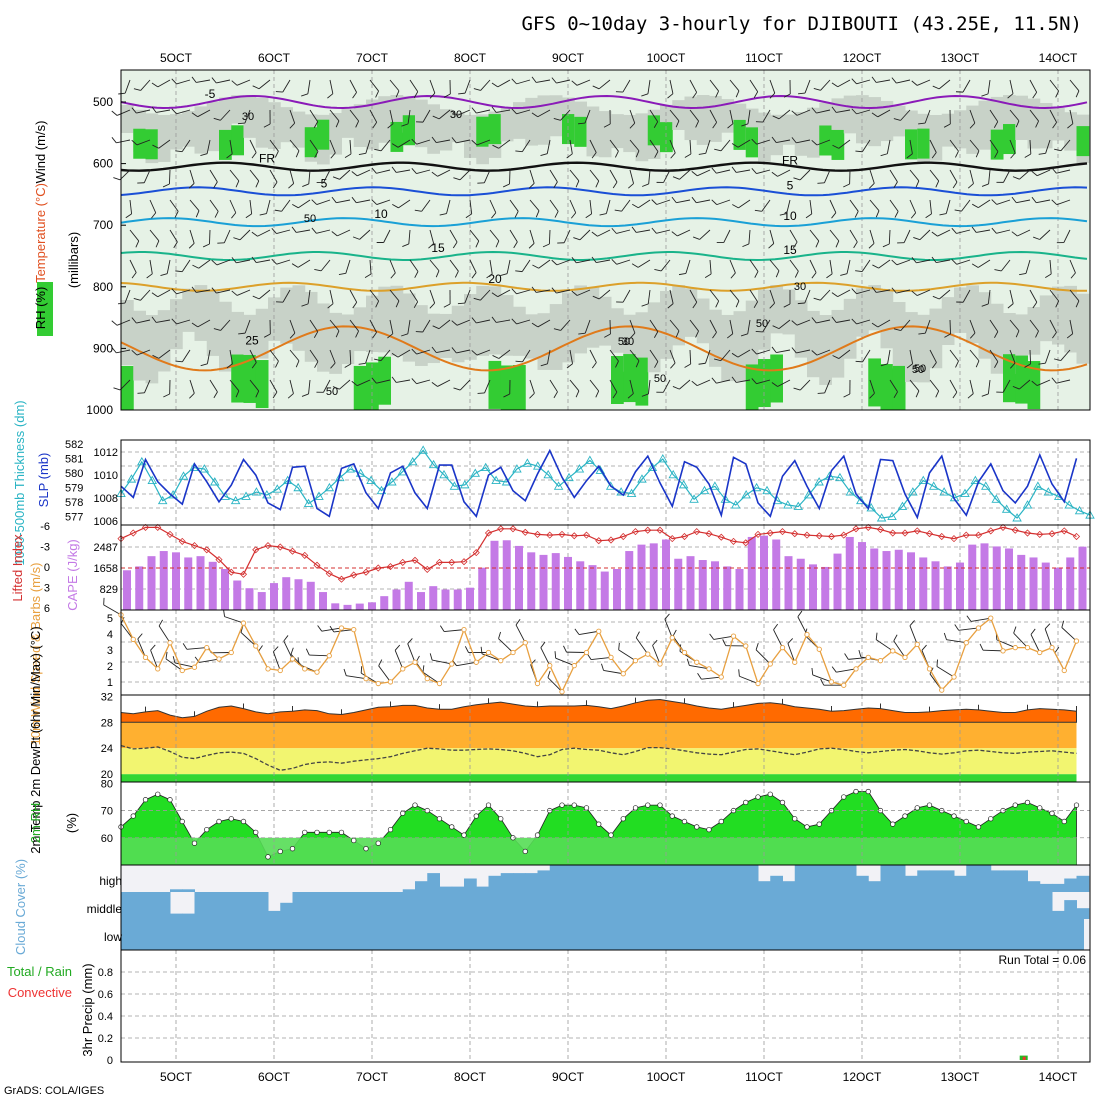  I want to click on day-label-top: 6OCT, so click(274, 58).